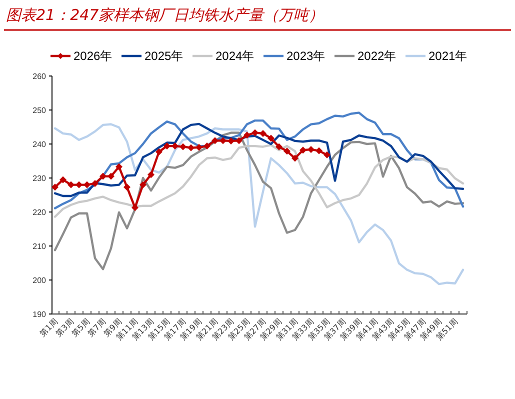  Describe the element at coordinates (39, 246) in the screenshot. I see `y-tick-label: 210` at that location.